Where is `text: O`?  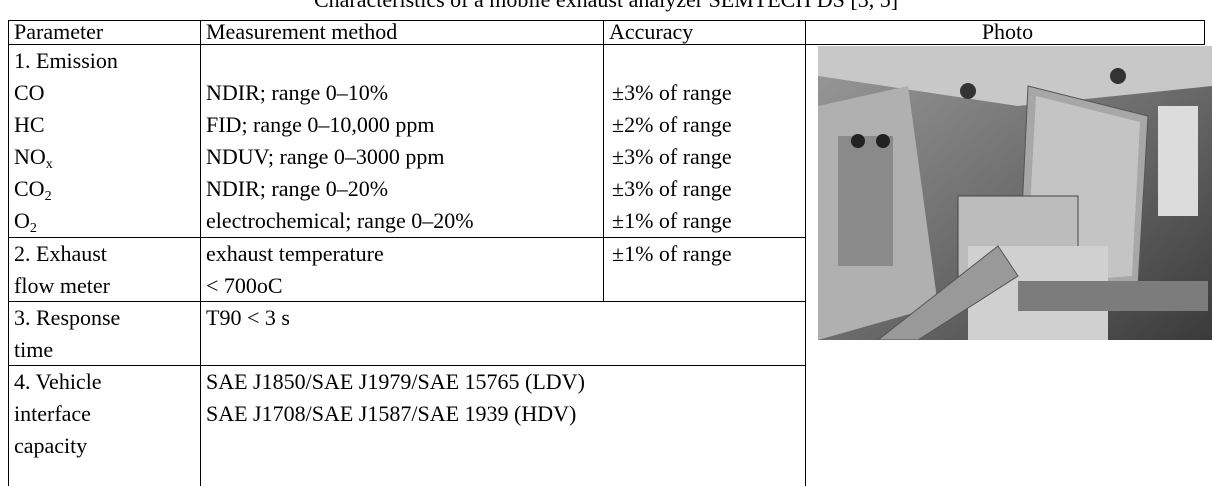 text: O is located at coordinates (22, 220).